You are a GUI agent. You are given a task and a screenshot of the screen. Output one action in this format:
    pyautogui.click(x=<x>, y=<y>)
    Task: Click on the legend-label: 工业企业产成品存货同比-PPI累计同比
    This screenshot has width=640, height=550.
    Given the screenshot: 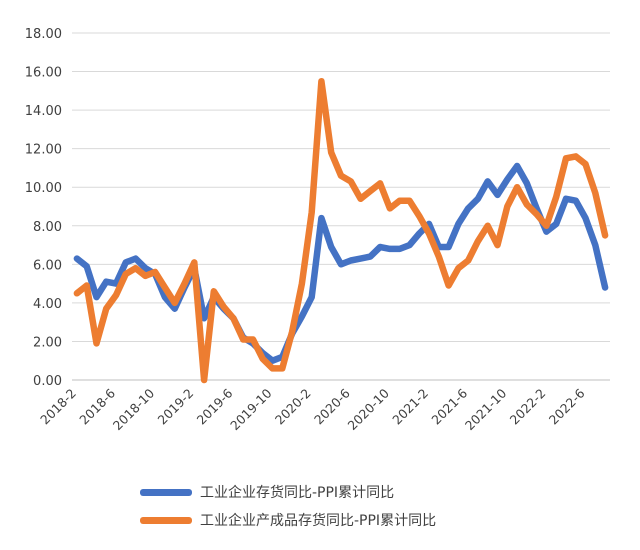 What is the action you would take?
    pyautogui.click(x=318, y=521)
    